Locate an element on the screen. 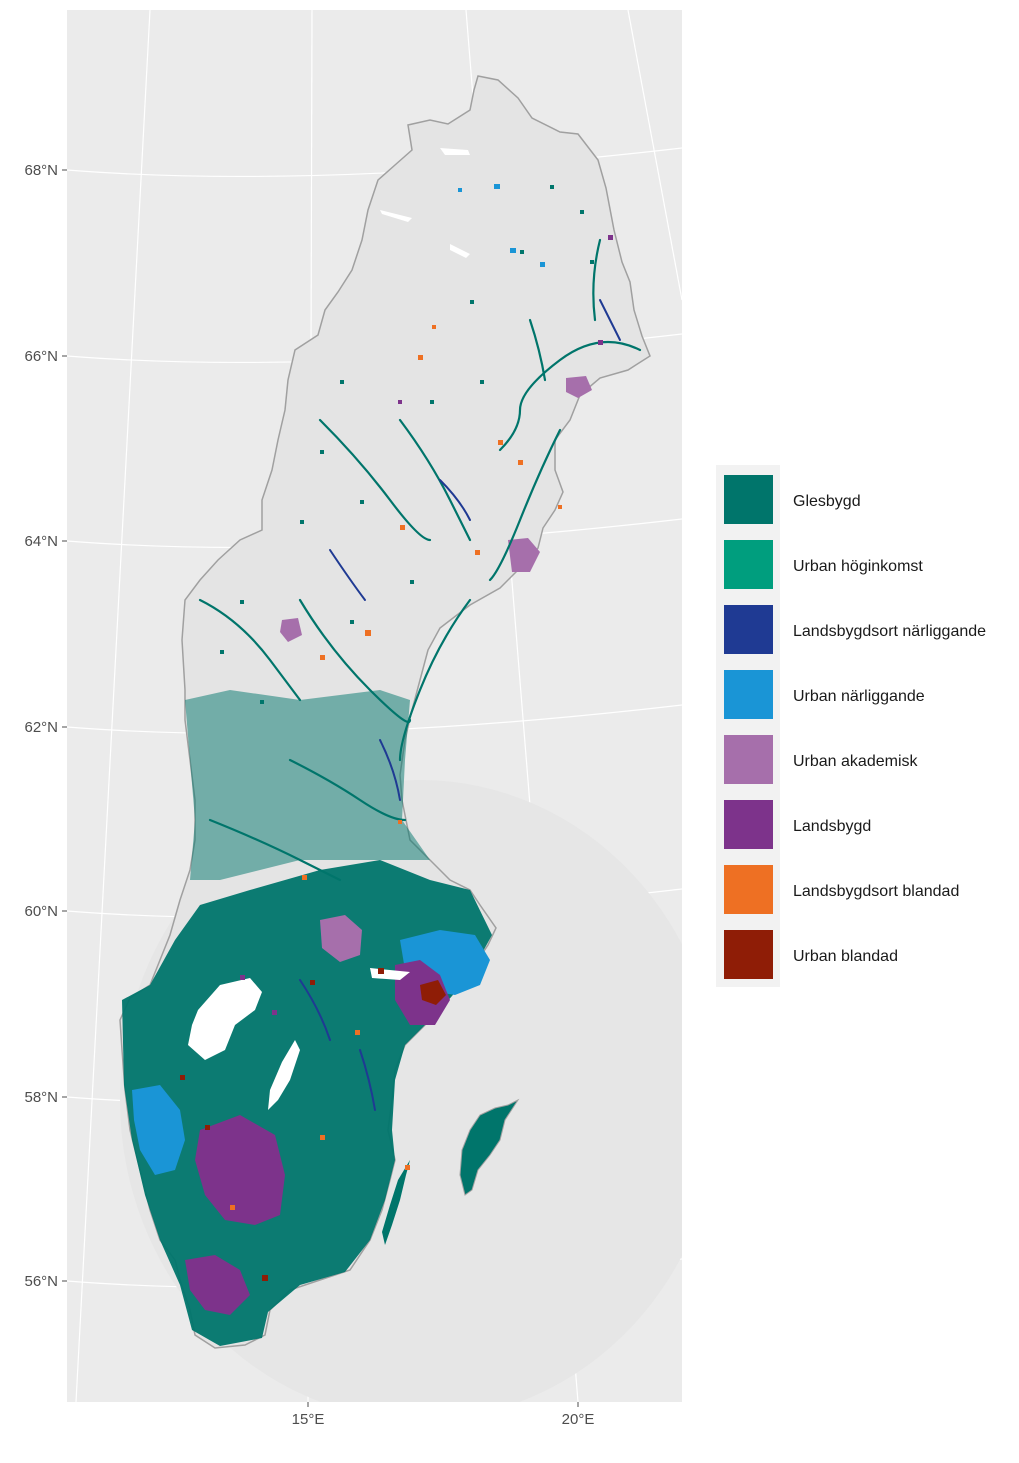  legend-item-urban-hoginkomst: Urban höginkomst is located at coordinates (823, 564).